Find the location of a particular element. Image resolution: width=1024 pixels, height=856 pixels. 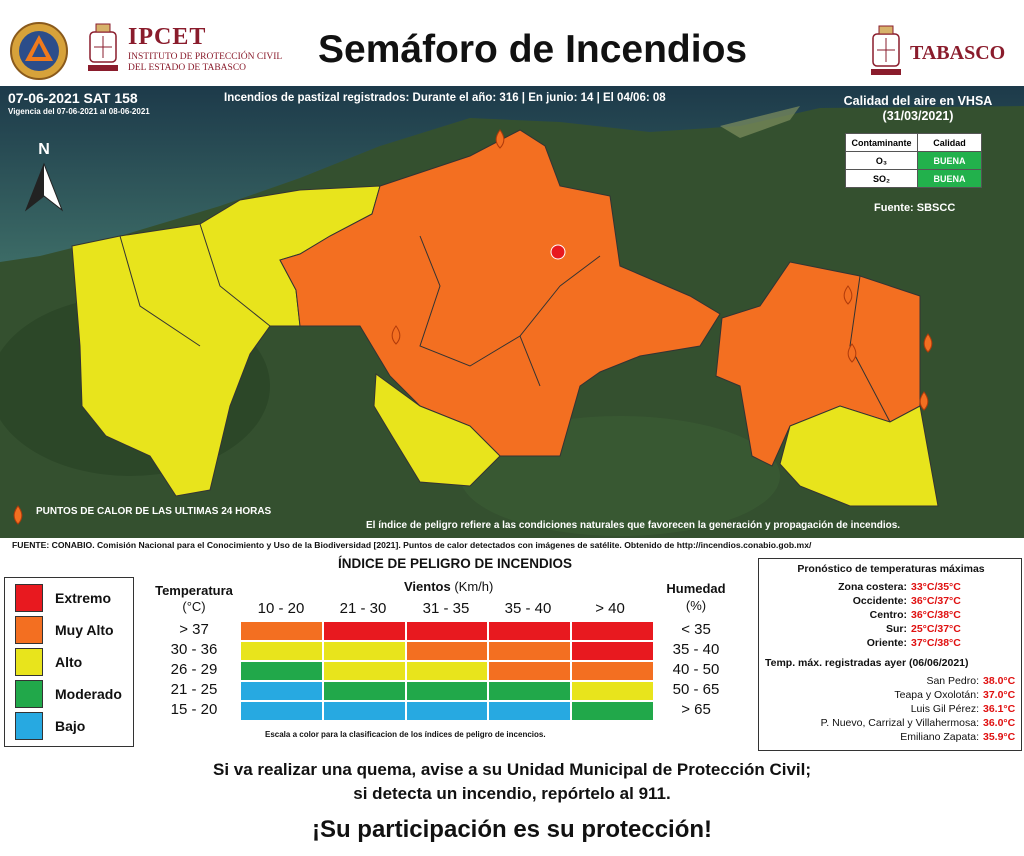

recorded-row: San Pedro: 38.0°C is located at coordinates (891, 682).